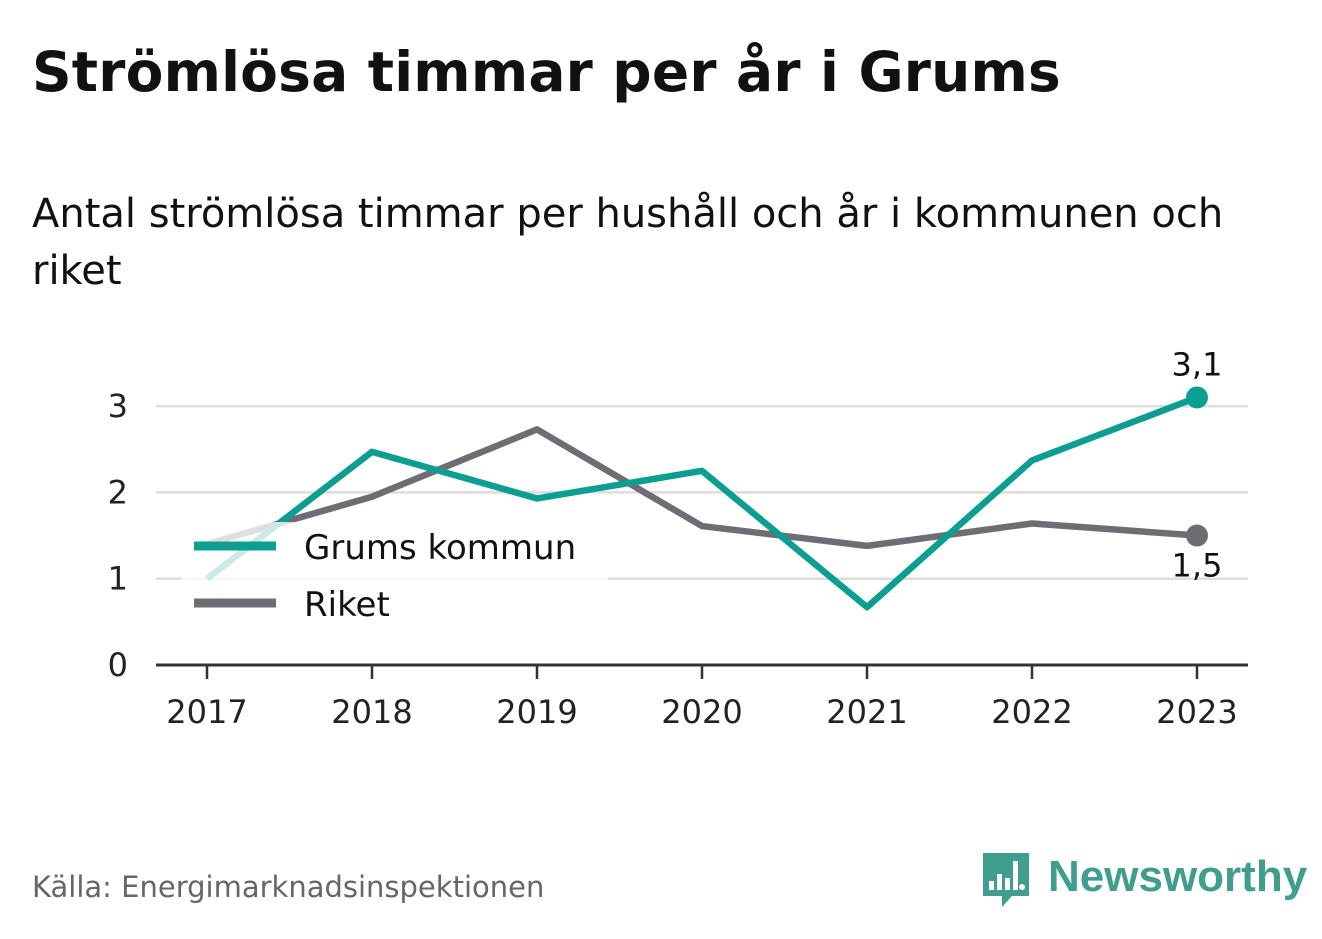 This screenshot has width=1322, height=939. I want to click on x-axis-ticks: 2017 2018 2019 2020 2021 2022 2023, so click(702, 698).